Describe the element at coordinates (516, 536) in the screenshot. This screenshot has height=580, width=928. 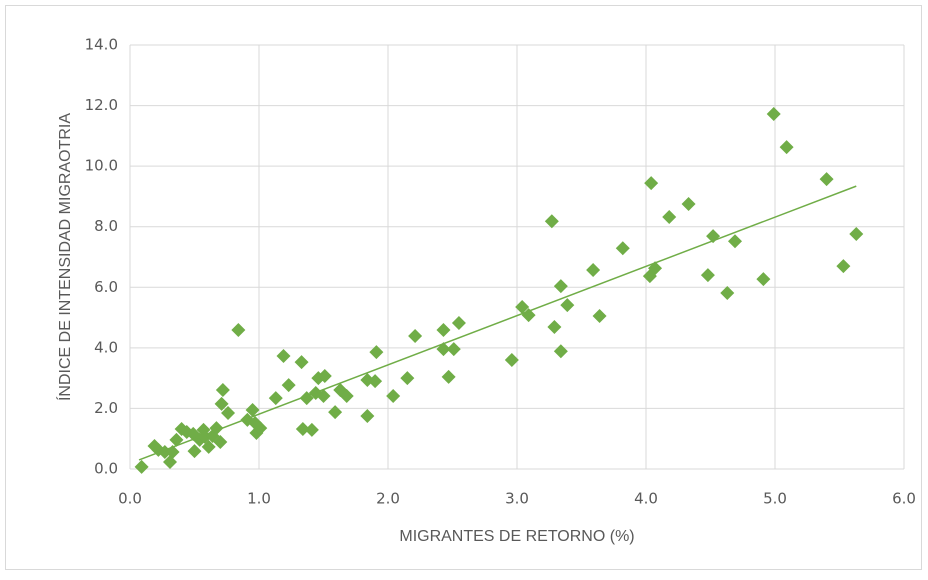
I see `x-axis-title: MIGRANTES DE RETORNO (%)` at that location.